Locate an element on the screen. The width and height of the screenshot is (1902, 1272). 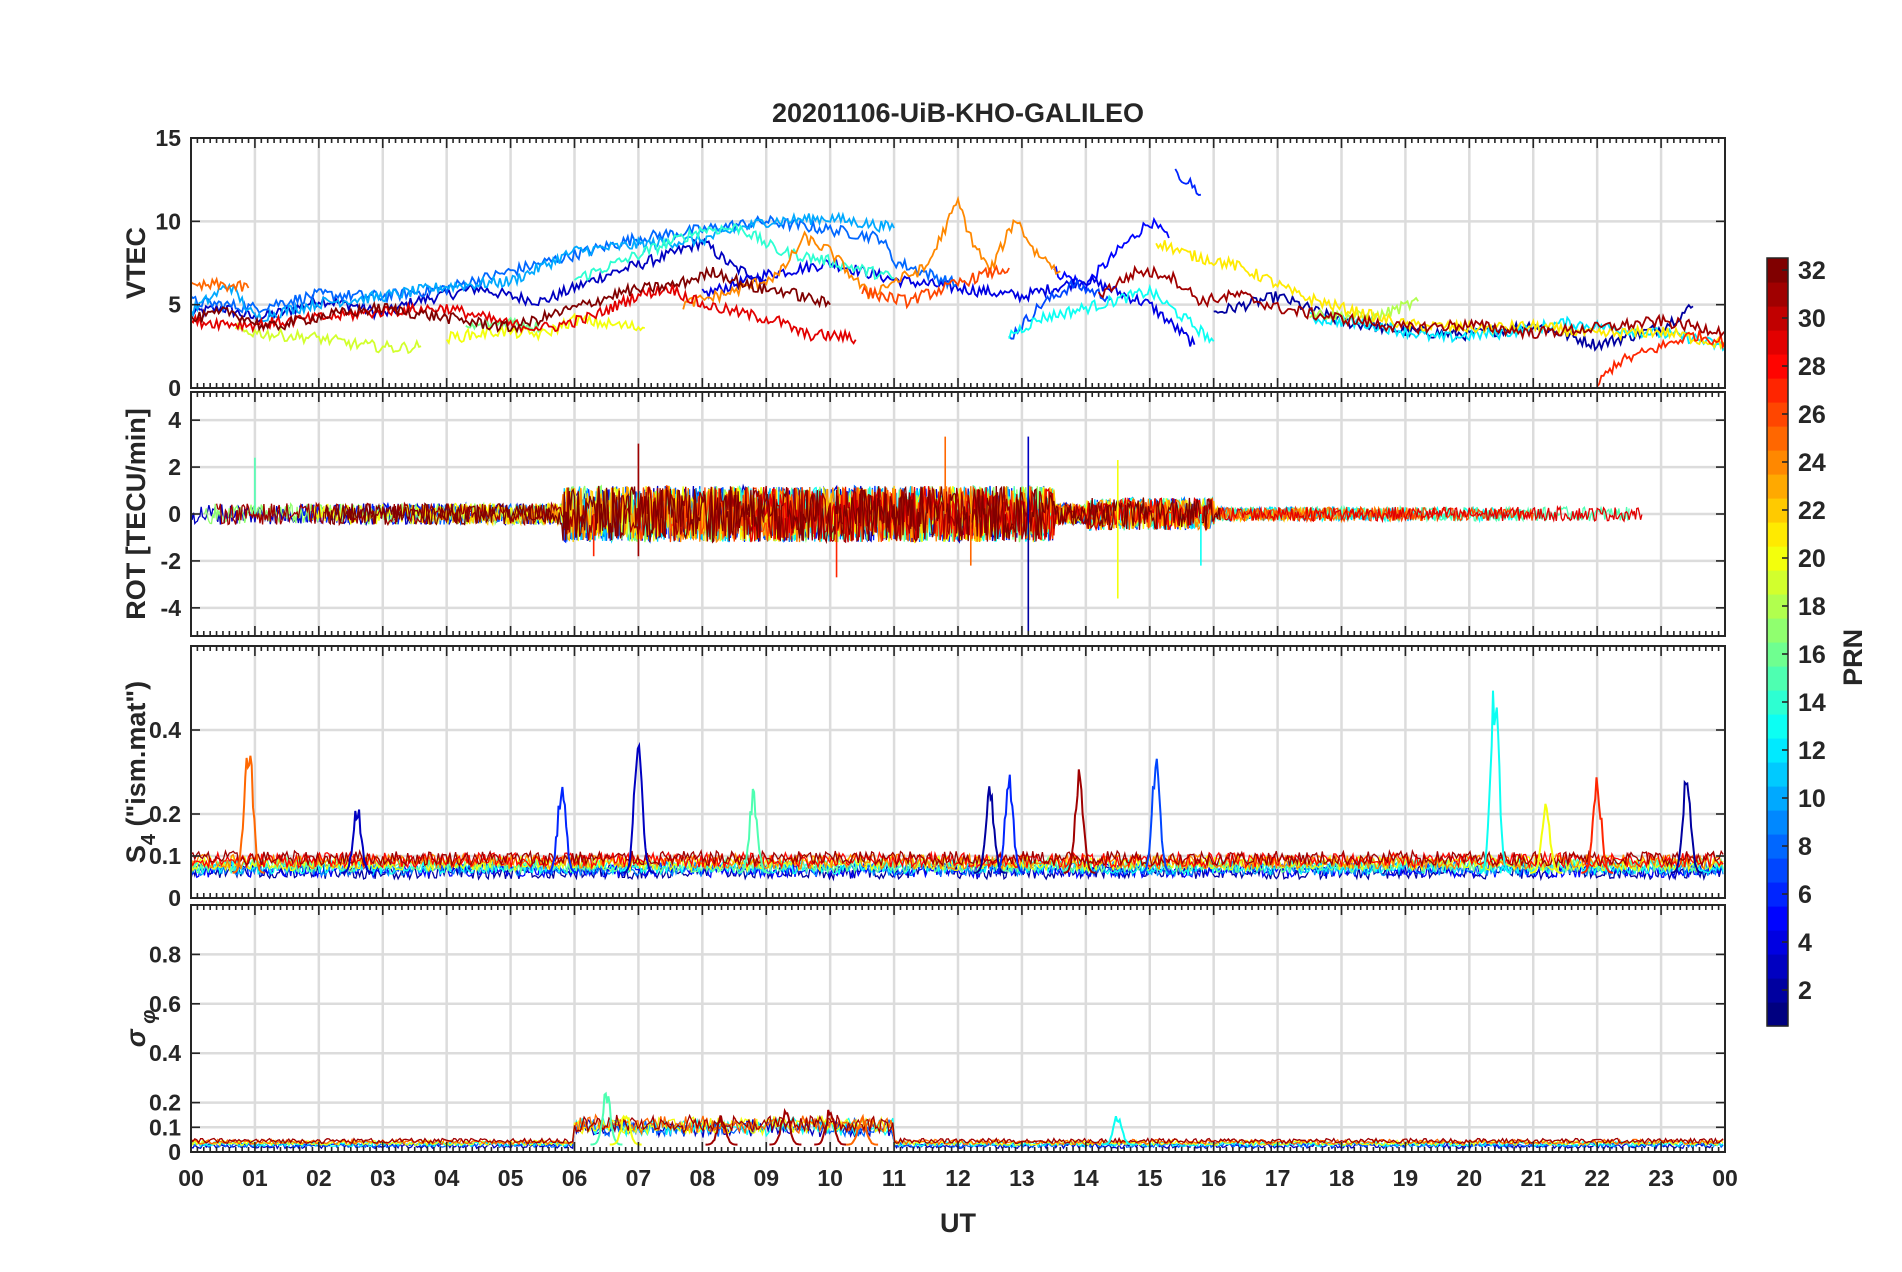
x-tick-label: 01 is located at coordinates (255, 1178).